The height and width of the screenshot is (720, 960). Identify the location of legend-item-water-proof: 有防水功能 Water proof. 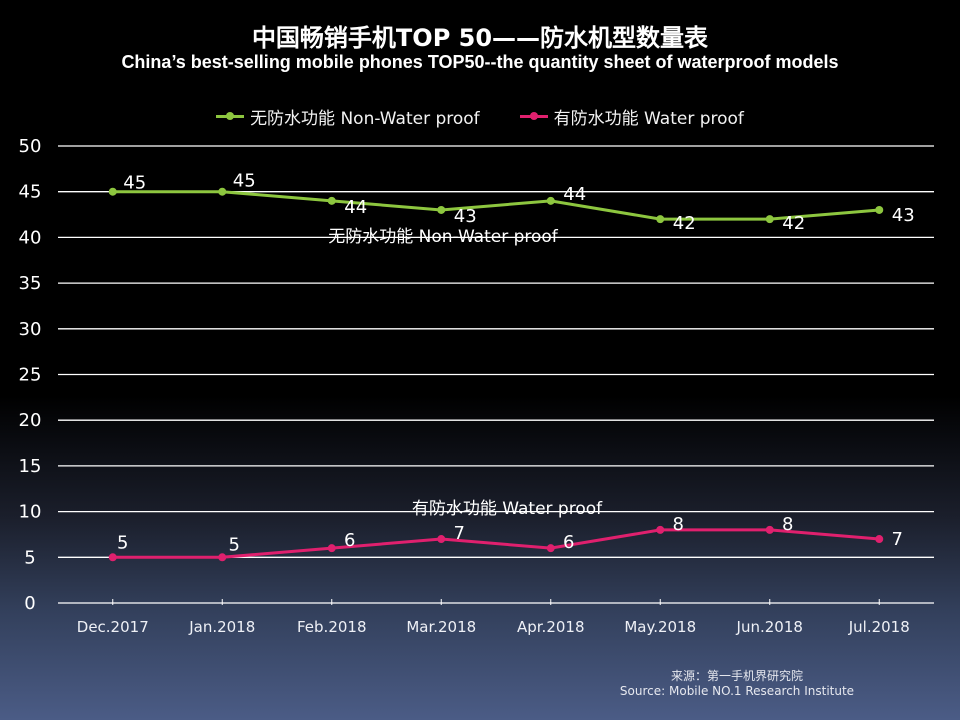
(631, 116).